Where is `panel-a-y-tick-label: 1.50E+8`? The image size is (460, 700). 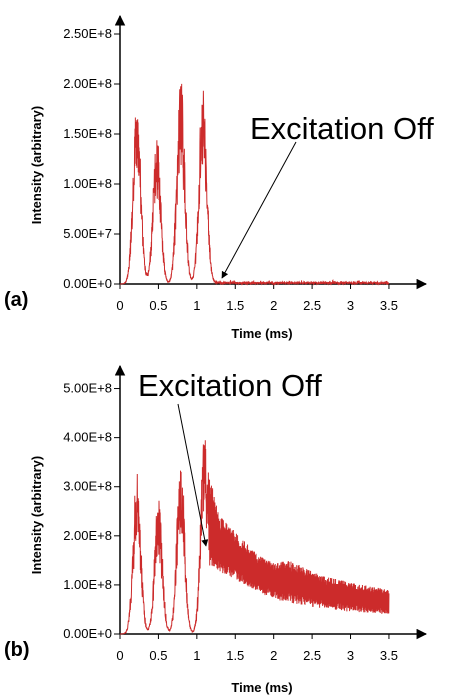
panel-a-y-tick-label: 1.50E+8 is located at coordinates (87, 133).